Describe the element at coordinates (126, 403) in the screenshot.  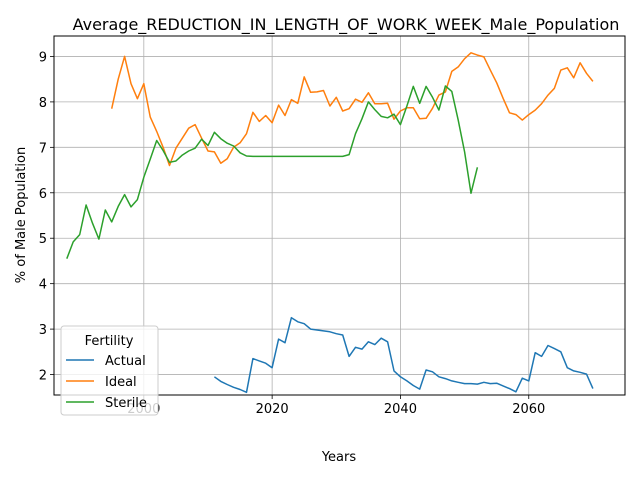
I see `legend-label-sterile: Sterile` at that location.